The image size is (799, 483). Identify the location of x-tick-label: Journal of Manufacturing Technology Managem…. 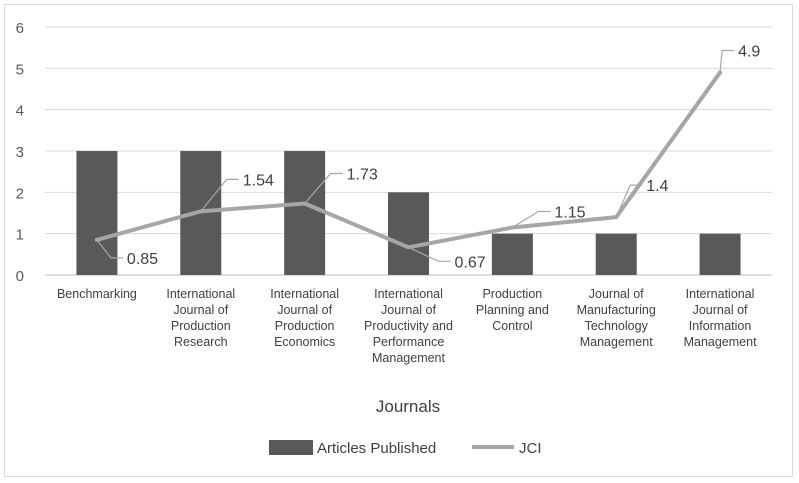
(616, 318).